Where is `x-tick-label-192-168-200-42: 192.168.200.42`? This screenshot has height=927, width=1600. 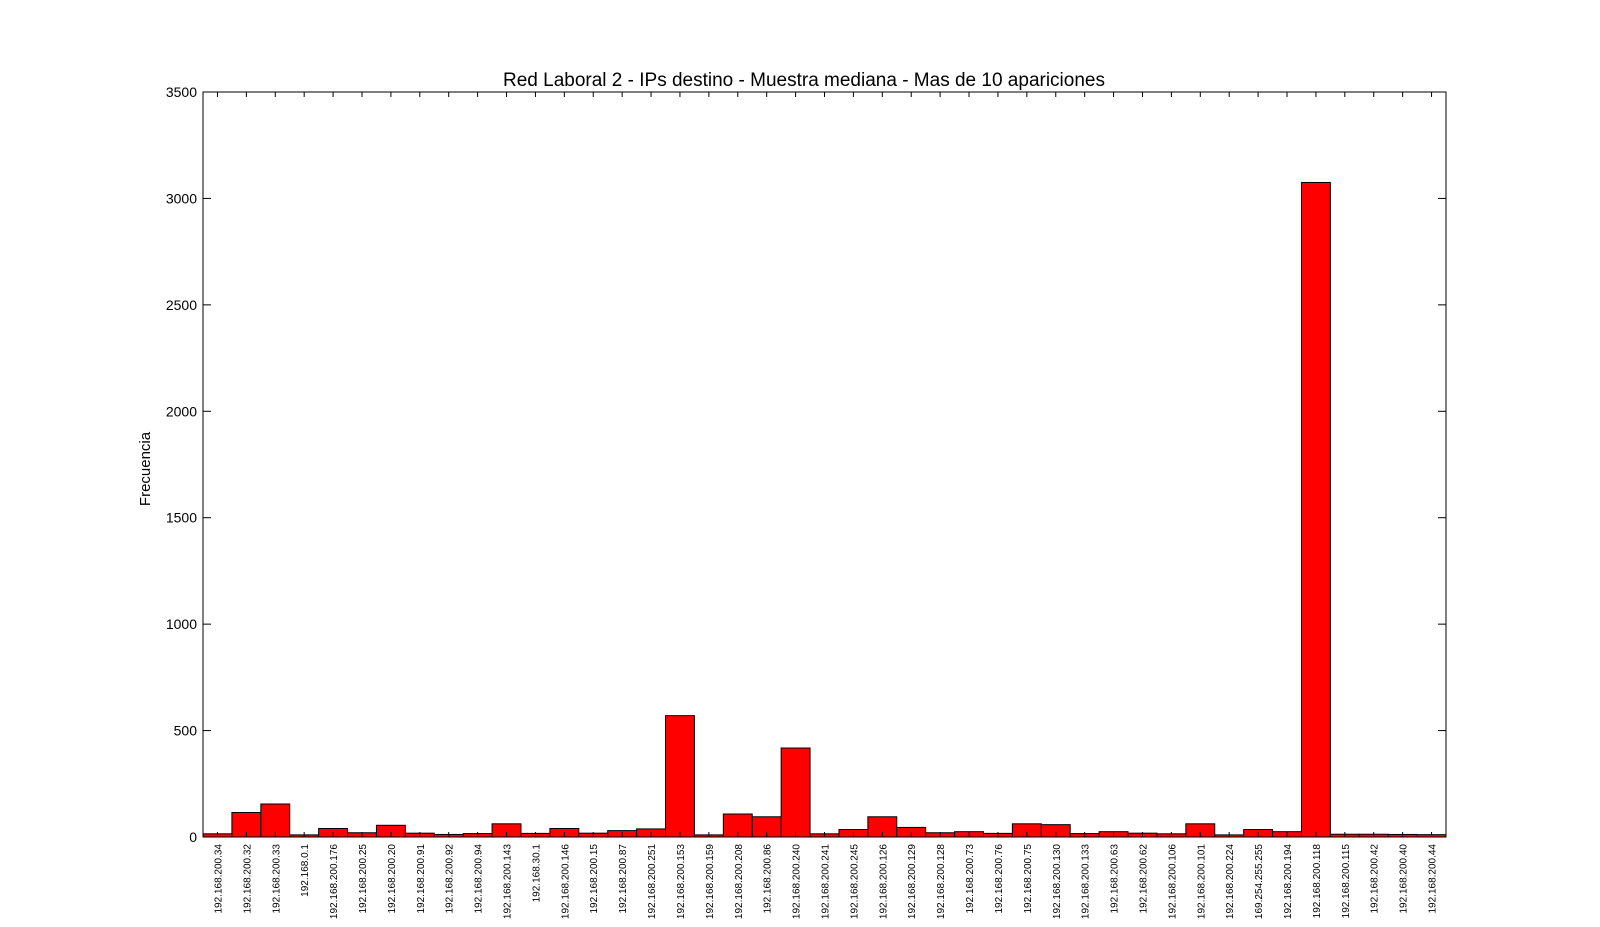 x-tick-label-192-168-200-42: 192.168.200.42 is located at coordinates (1375, 879).